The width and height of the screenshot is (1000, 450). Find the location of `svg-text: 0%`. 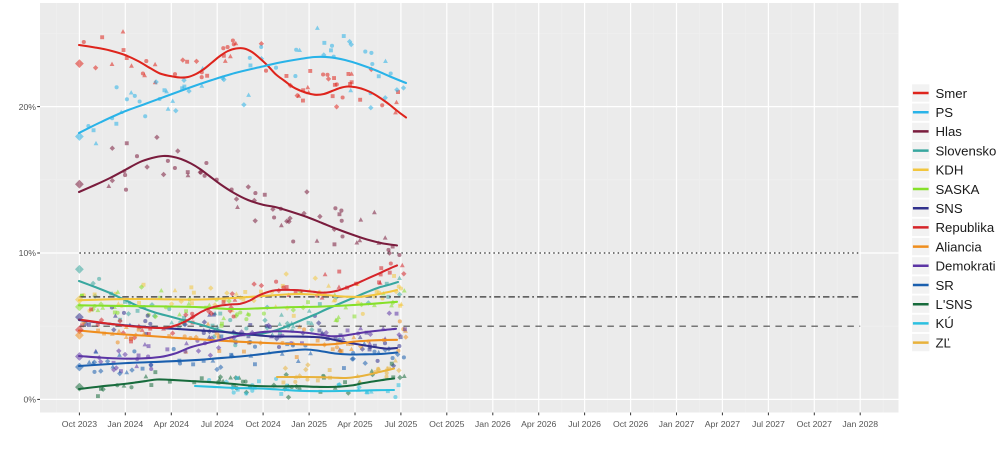

svg-text: 0% is located at coordinates (29, 400).